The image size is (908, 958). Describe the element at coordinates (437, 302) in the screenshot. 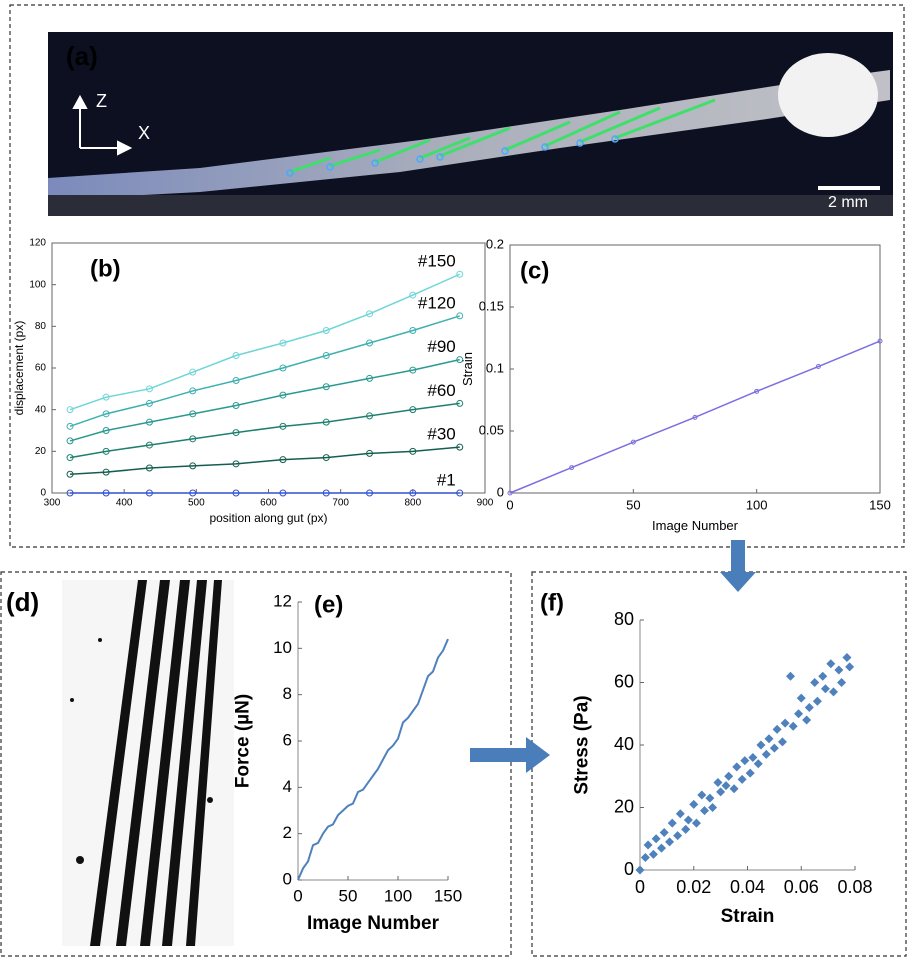

I see `series-label: #120` at that location.